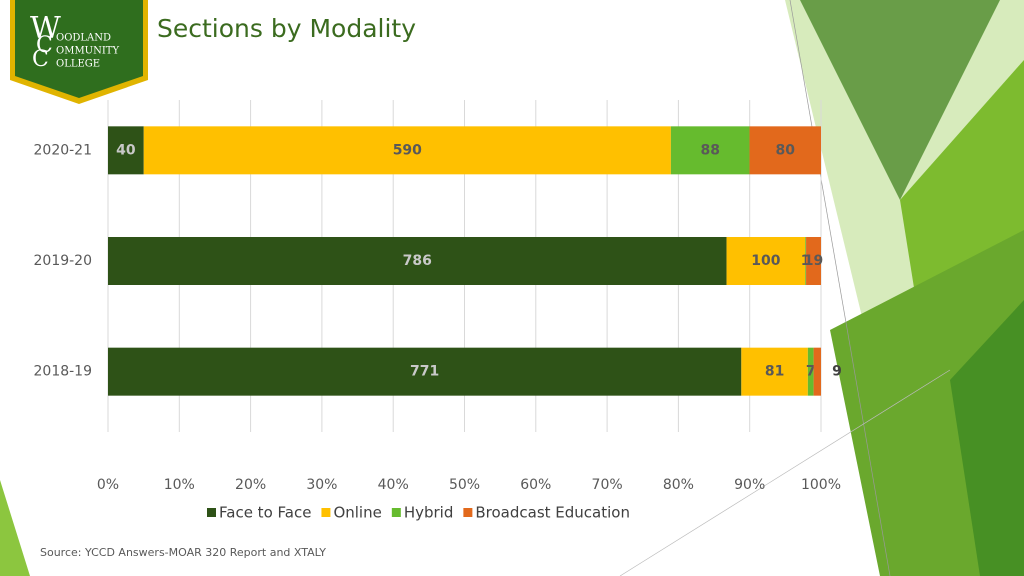 This screenshot has width=1024, height=576. I want to click on data-label: 81, so click(774, 372).